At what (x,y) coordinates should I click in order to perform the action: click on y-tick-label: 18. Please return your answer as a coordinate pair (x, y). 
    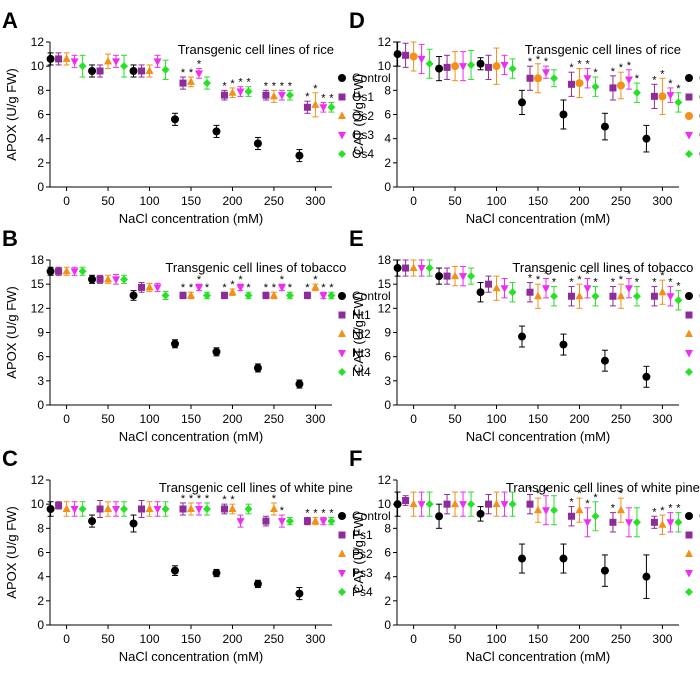
    Looking at the image, I should click on (38, 260).